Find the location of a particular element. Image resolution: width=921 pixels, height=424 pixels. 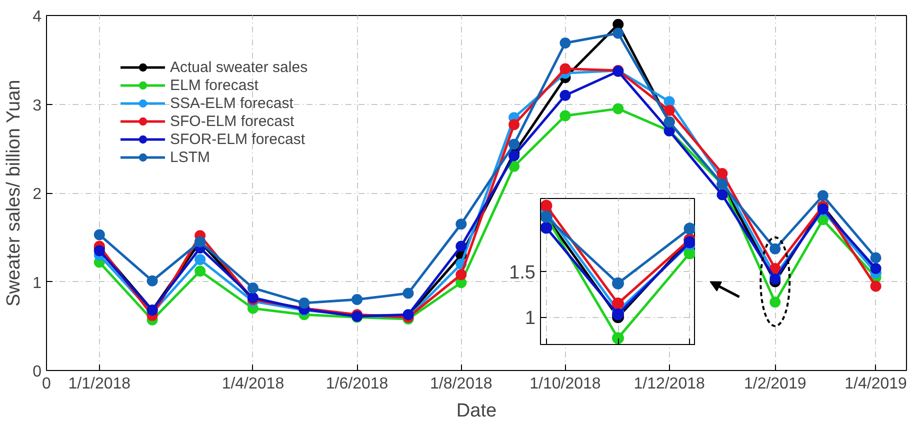

y-tick-label: 0 is located at coordinates (37, 372).